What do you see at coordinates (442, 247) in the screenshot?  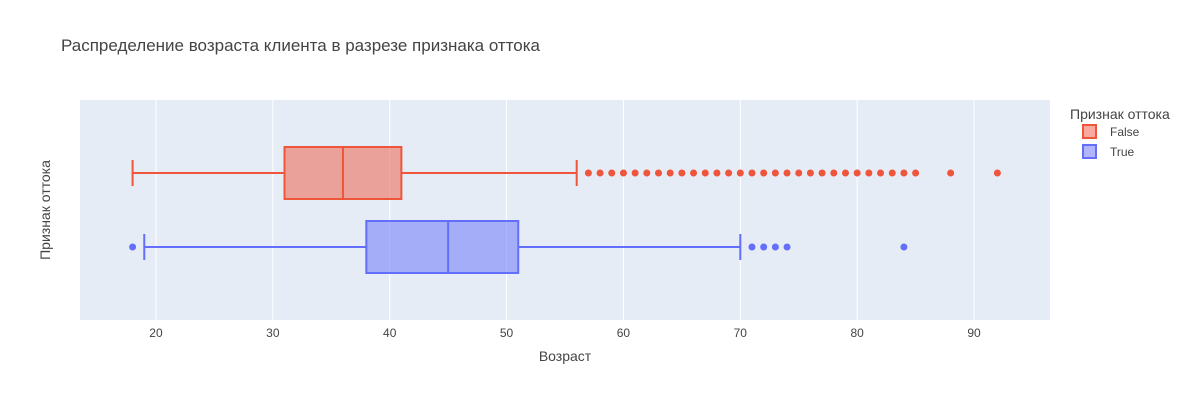 I see `iqr-box` at bounding box center [442, 247].